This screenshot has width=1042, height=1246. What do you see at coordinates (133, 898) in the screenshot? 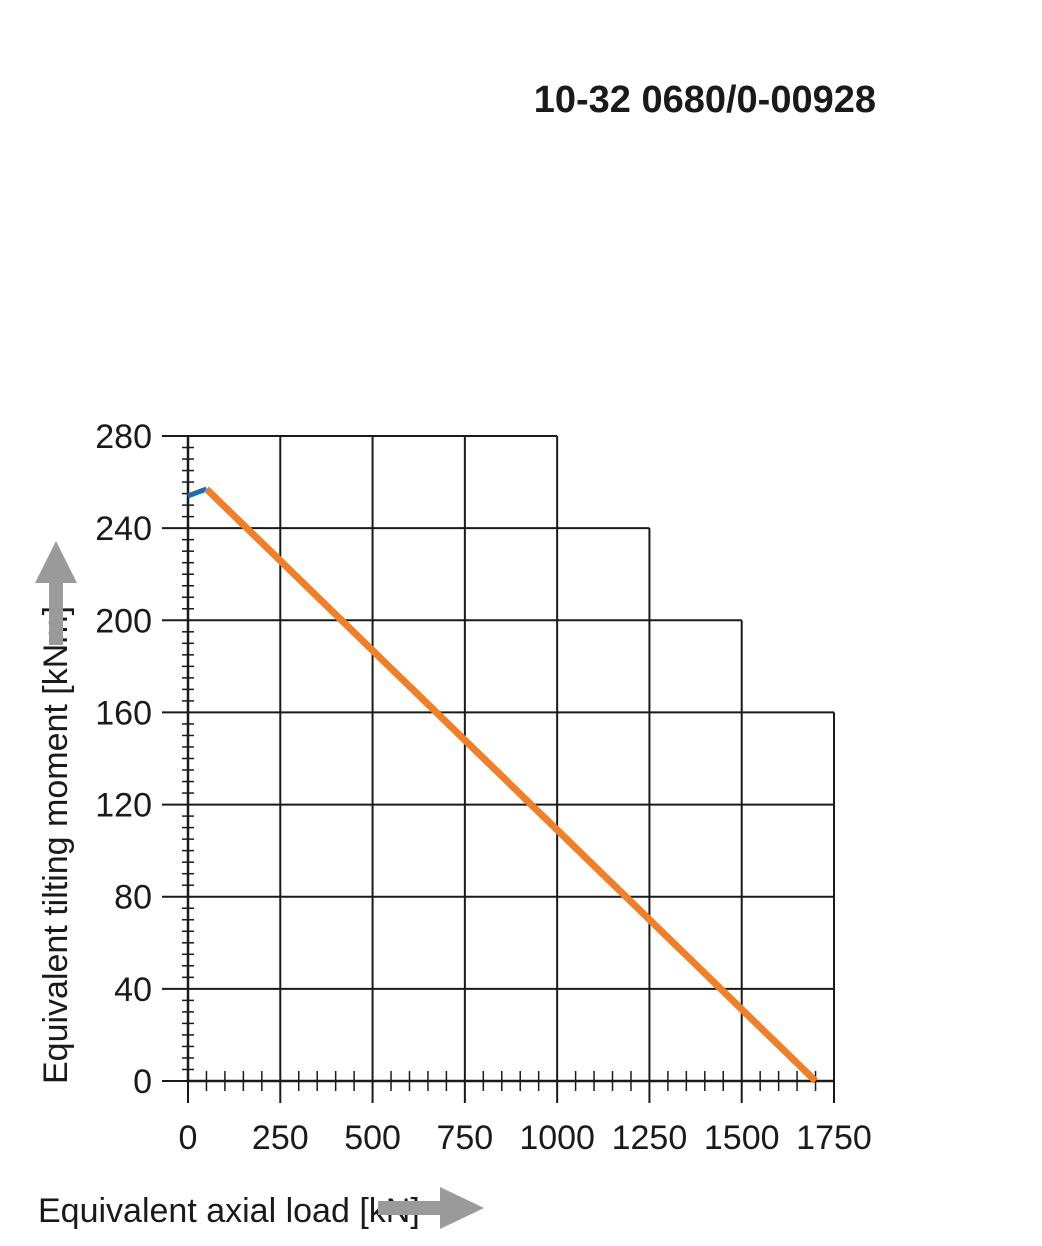
I see `y-tick-label: 80` at bounding box center [133, 898].